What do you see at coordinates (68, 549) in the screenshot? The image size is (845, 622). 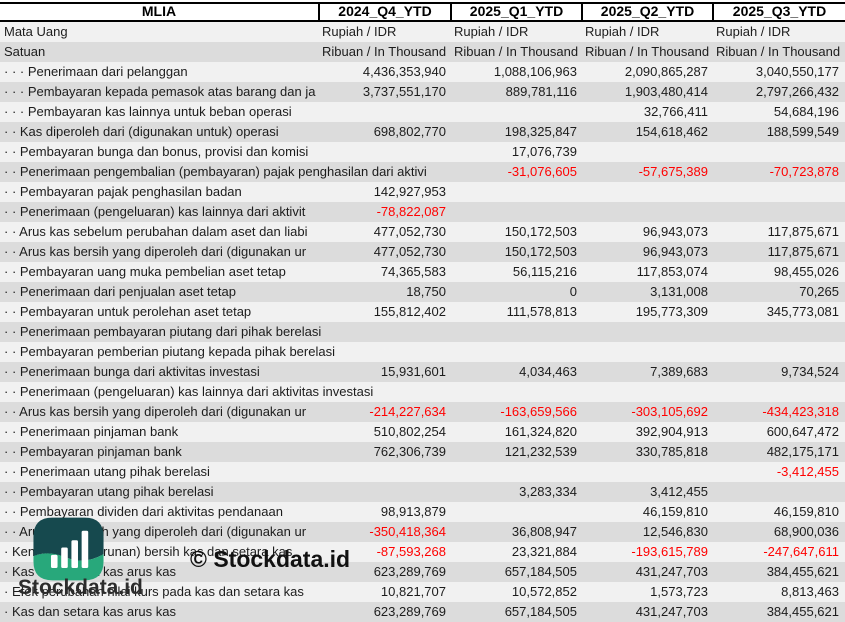 I see `stockdata-logo-icon` at bounding box center [68, 549].